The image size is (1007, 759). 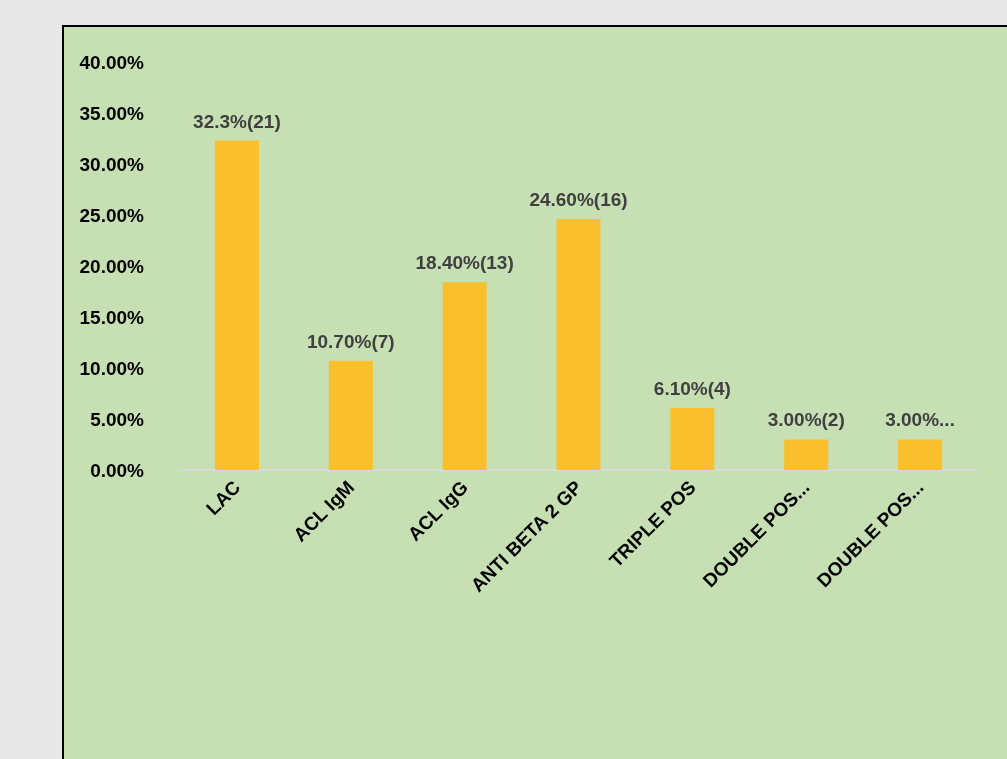 I want to click on y-tick-label: 10.00%, so click(x=112, y=368).